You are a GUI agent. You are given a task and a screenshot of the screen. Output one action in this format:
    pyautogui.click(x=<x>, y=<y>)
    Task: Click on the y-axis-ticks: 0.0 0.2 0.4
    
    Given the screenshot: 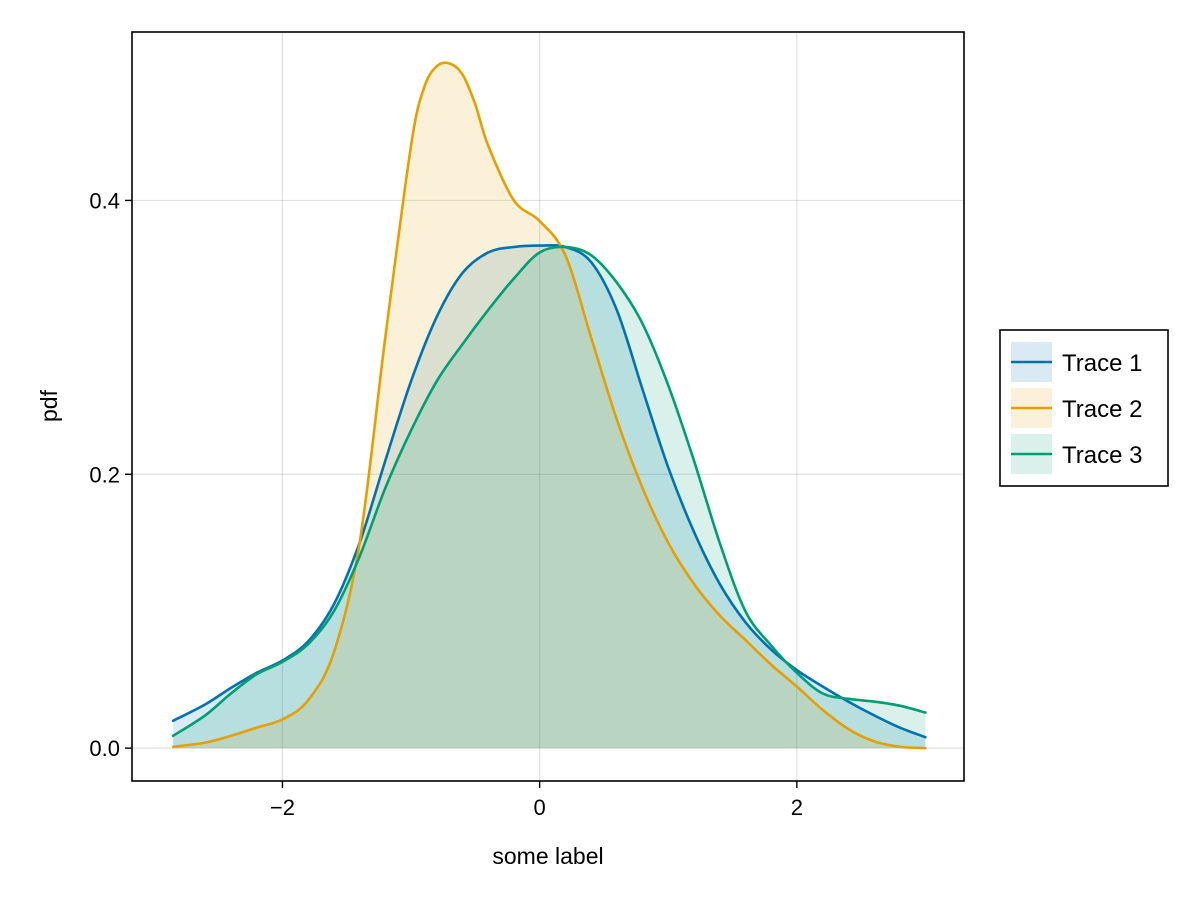 What is the action you would take?
    pyautogui.click(x=110, y=474)
    